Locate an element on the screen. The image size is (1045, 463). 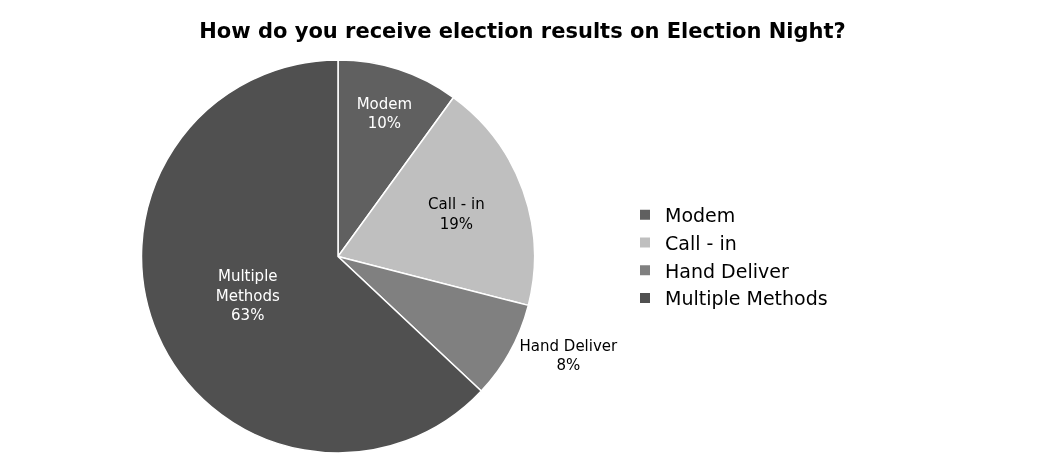
data-label: 63% is located at coordinates (248, 315).